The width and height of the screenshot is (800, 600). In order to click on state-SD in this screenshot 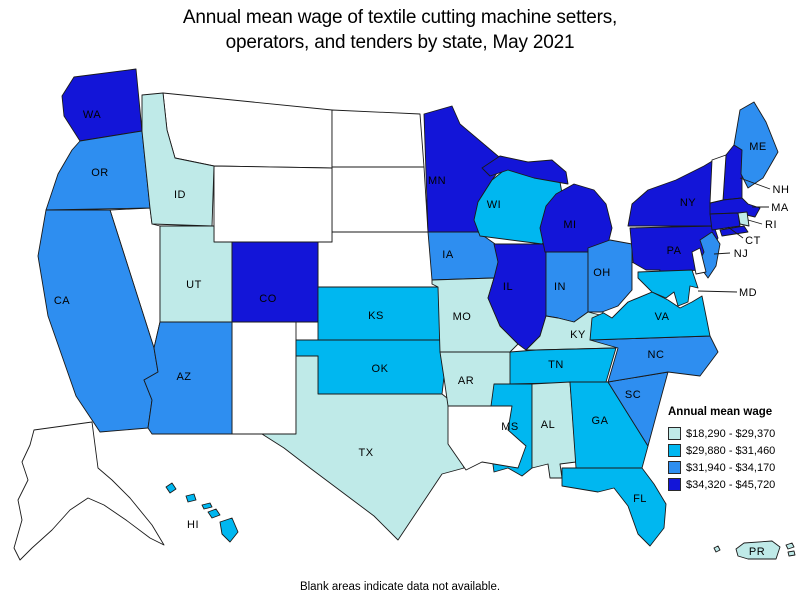, I will do `click(380, 199)`.